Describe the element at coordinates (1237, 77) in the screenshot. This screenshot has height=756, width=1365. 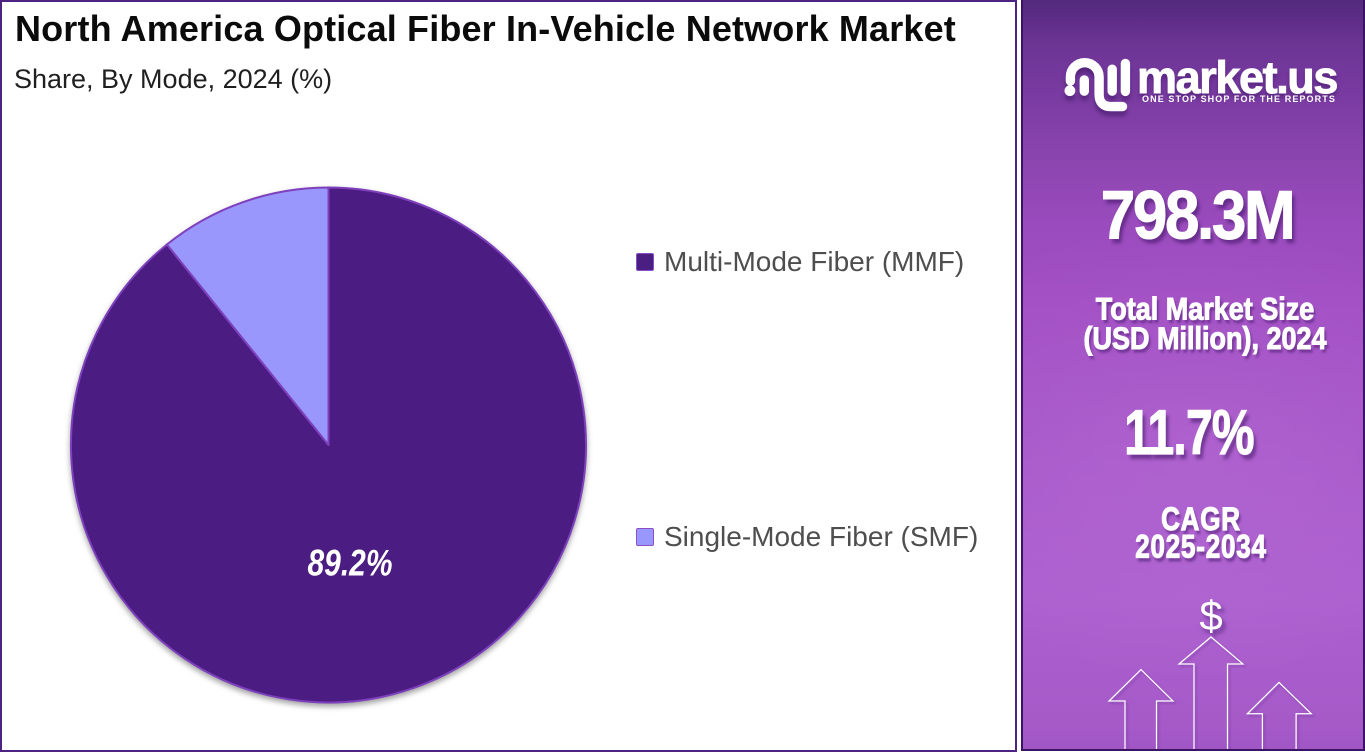
I see `svg-text: market.us` at that location.